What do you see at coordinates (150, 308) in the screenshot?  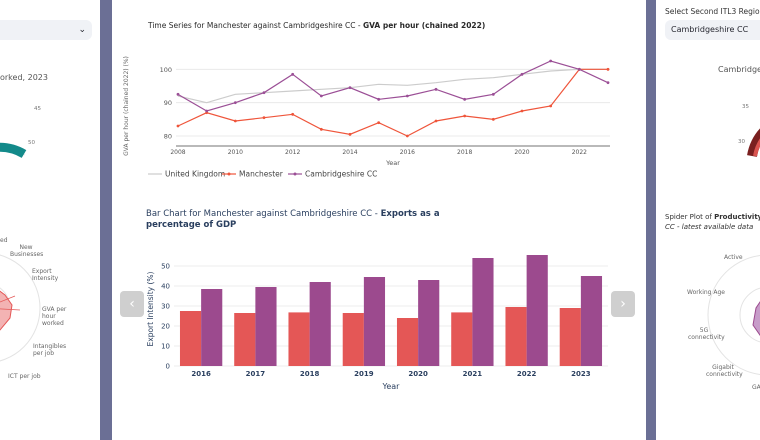 I see `y-axis-label: Export Intensity (%)` at bounding box center [150, 308].